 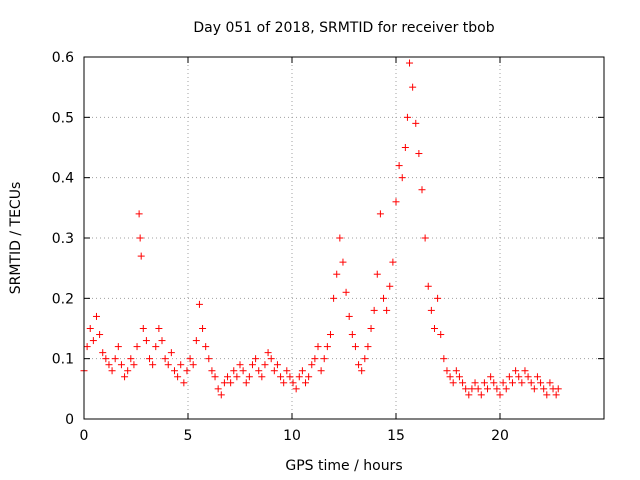 What do you see at coordinates (63, 58) in the screenshot?
I see `y-tick-label: 0.6` at bounding box center [63, 58].